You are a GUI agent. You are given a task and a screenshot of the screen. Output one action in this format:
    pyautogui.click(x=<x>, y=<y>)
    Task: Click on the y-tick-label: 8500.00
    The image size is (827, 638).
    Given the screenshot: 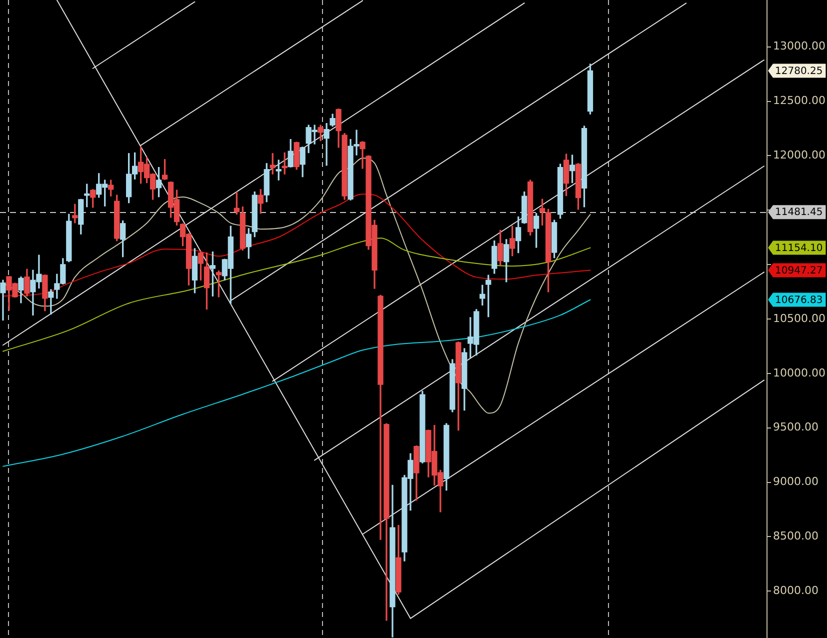 What is the action you would take?
    pyautogui.click(x=795, y=536)
    